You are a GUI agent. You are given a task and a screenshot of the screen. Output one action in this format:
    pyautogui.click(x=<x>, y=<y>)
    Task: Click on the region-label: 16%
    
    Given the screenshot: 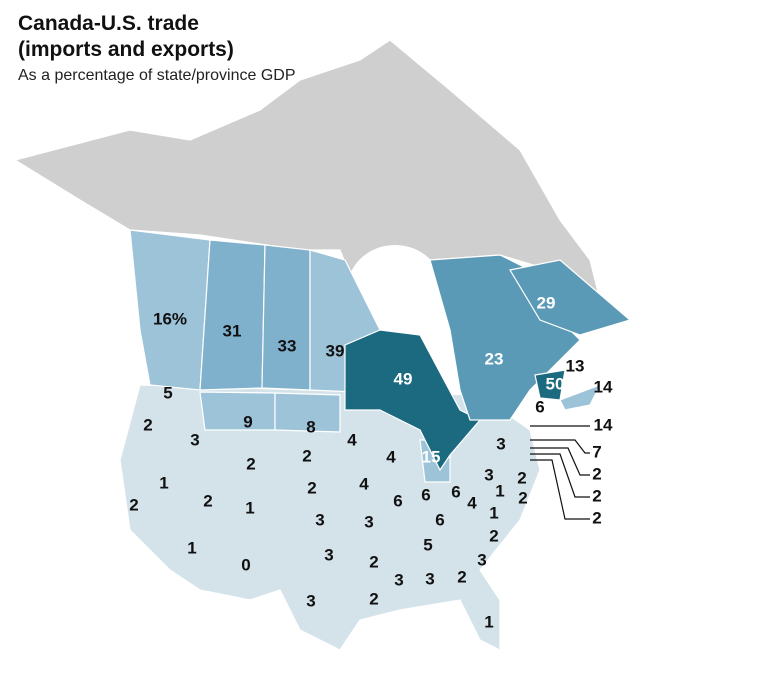 What is the action you would take?
    pyautogui.click(x=170, y=318)
    